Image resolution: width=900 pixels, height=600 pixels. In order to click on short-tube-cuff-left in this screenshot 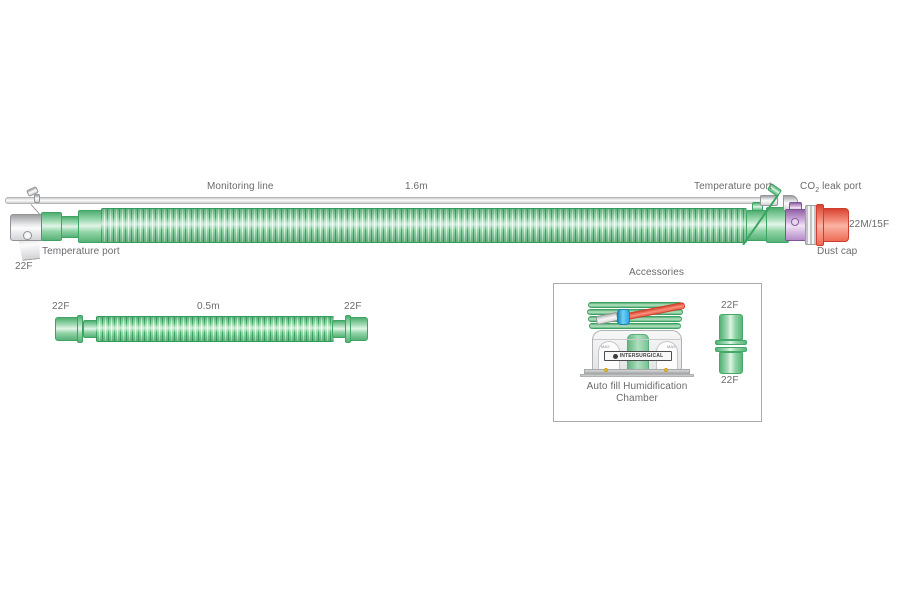, I will do `click(66, 329)`.